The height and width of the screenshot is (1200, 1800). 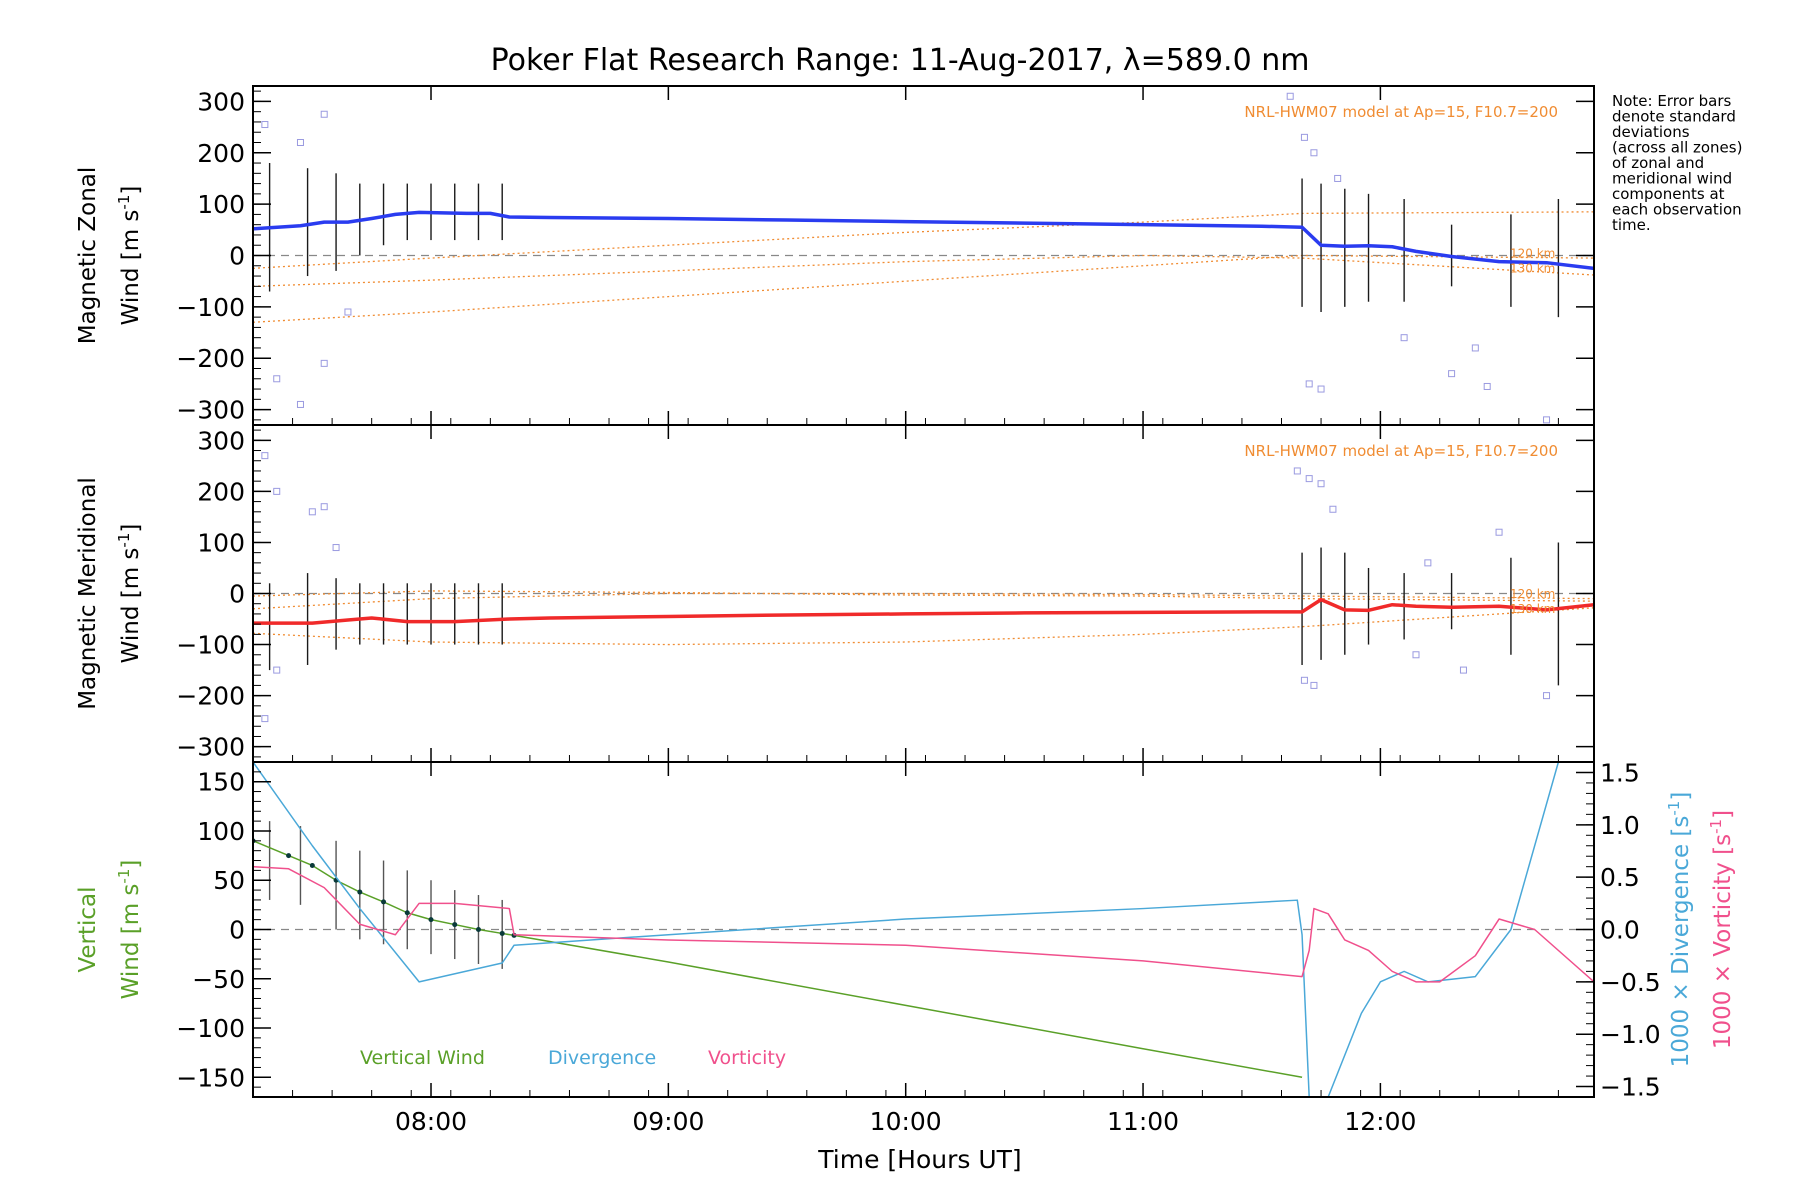 I want to click on note-line: (across all zones), so click(x=1677, y=148).